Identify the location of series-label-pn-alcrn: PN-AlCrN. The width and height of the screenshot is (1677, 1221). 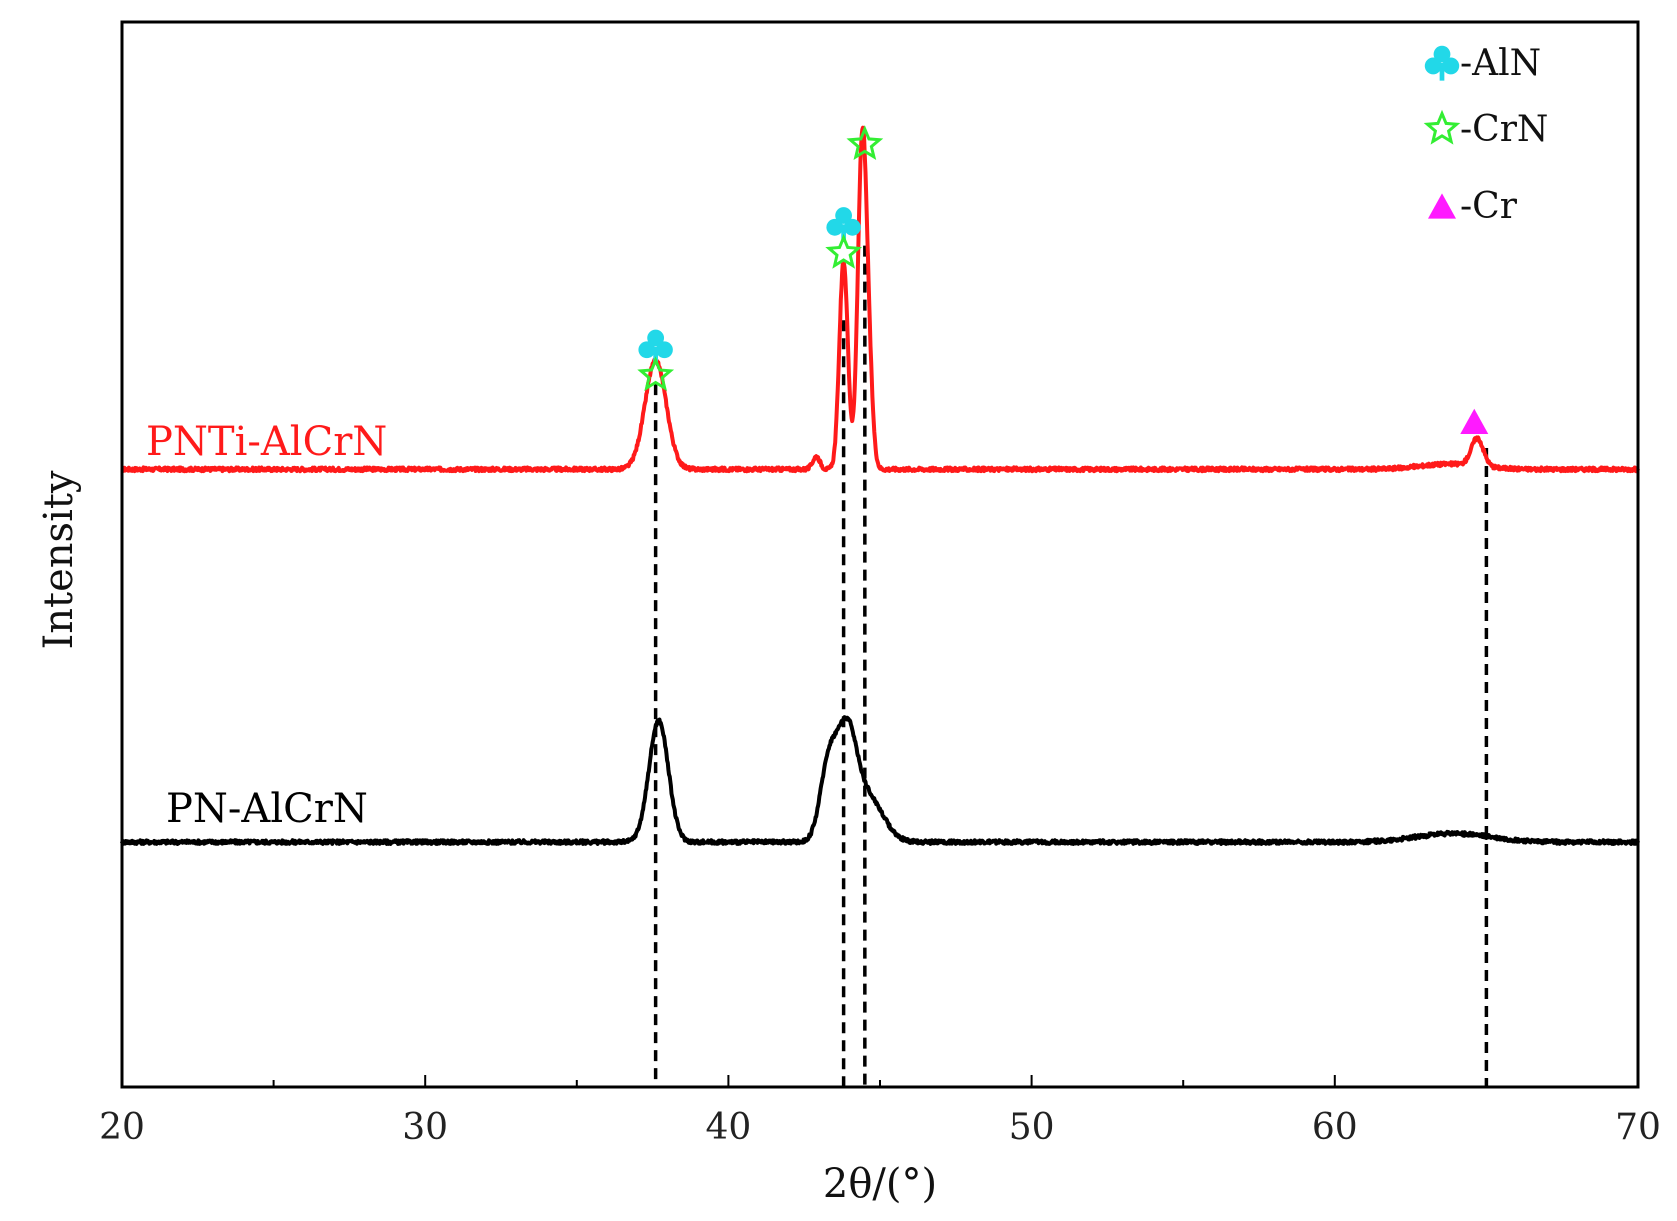
(267, 809).